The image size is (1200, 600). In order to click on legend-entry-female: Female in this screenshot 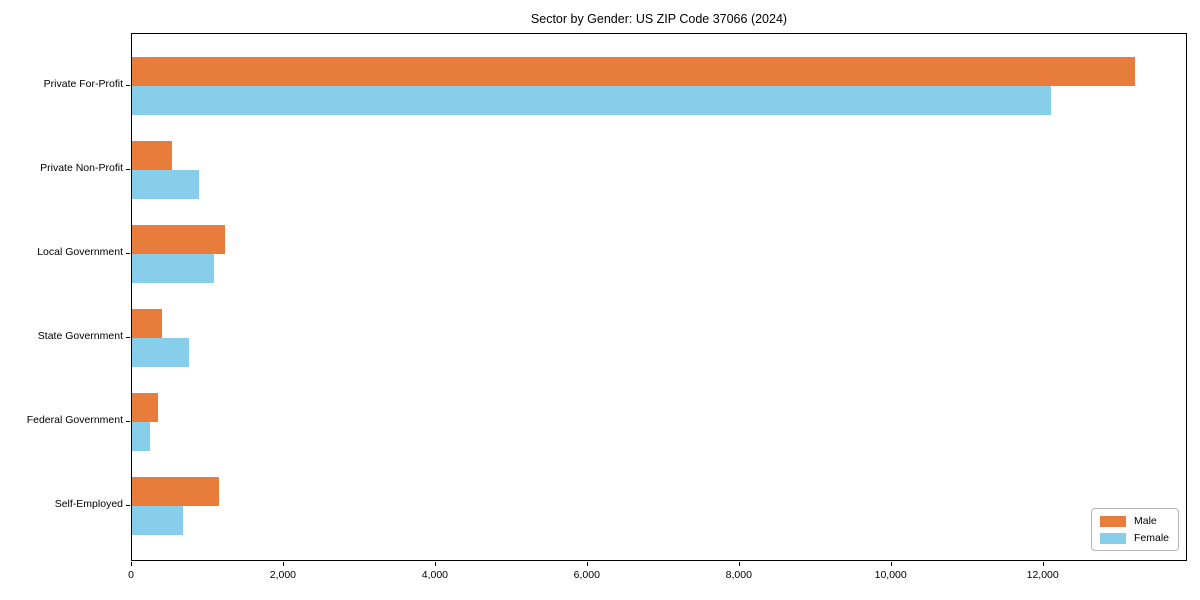, I will do `click(1134, 538)`.